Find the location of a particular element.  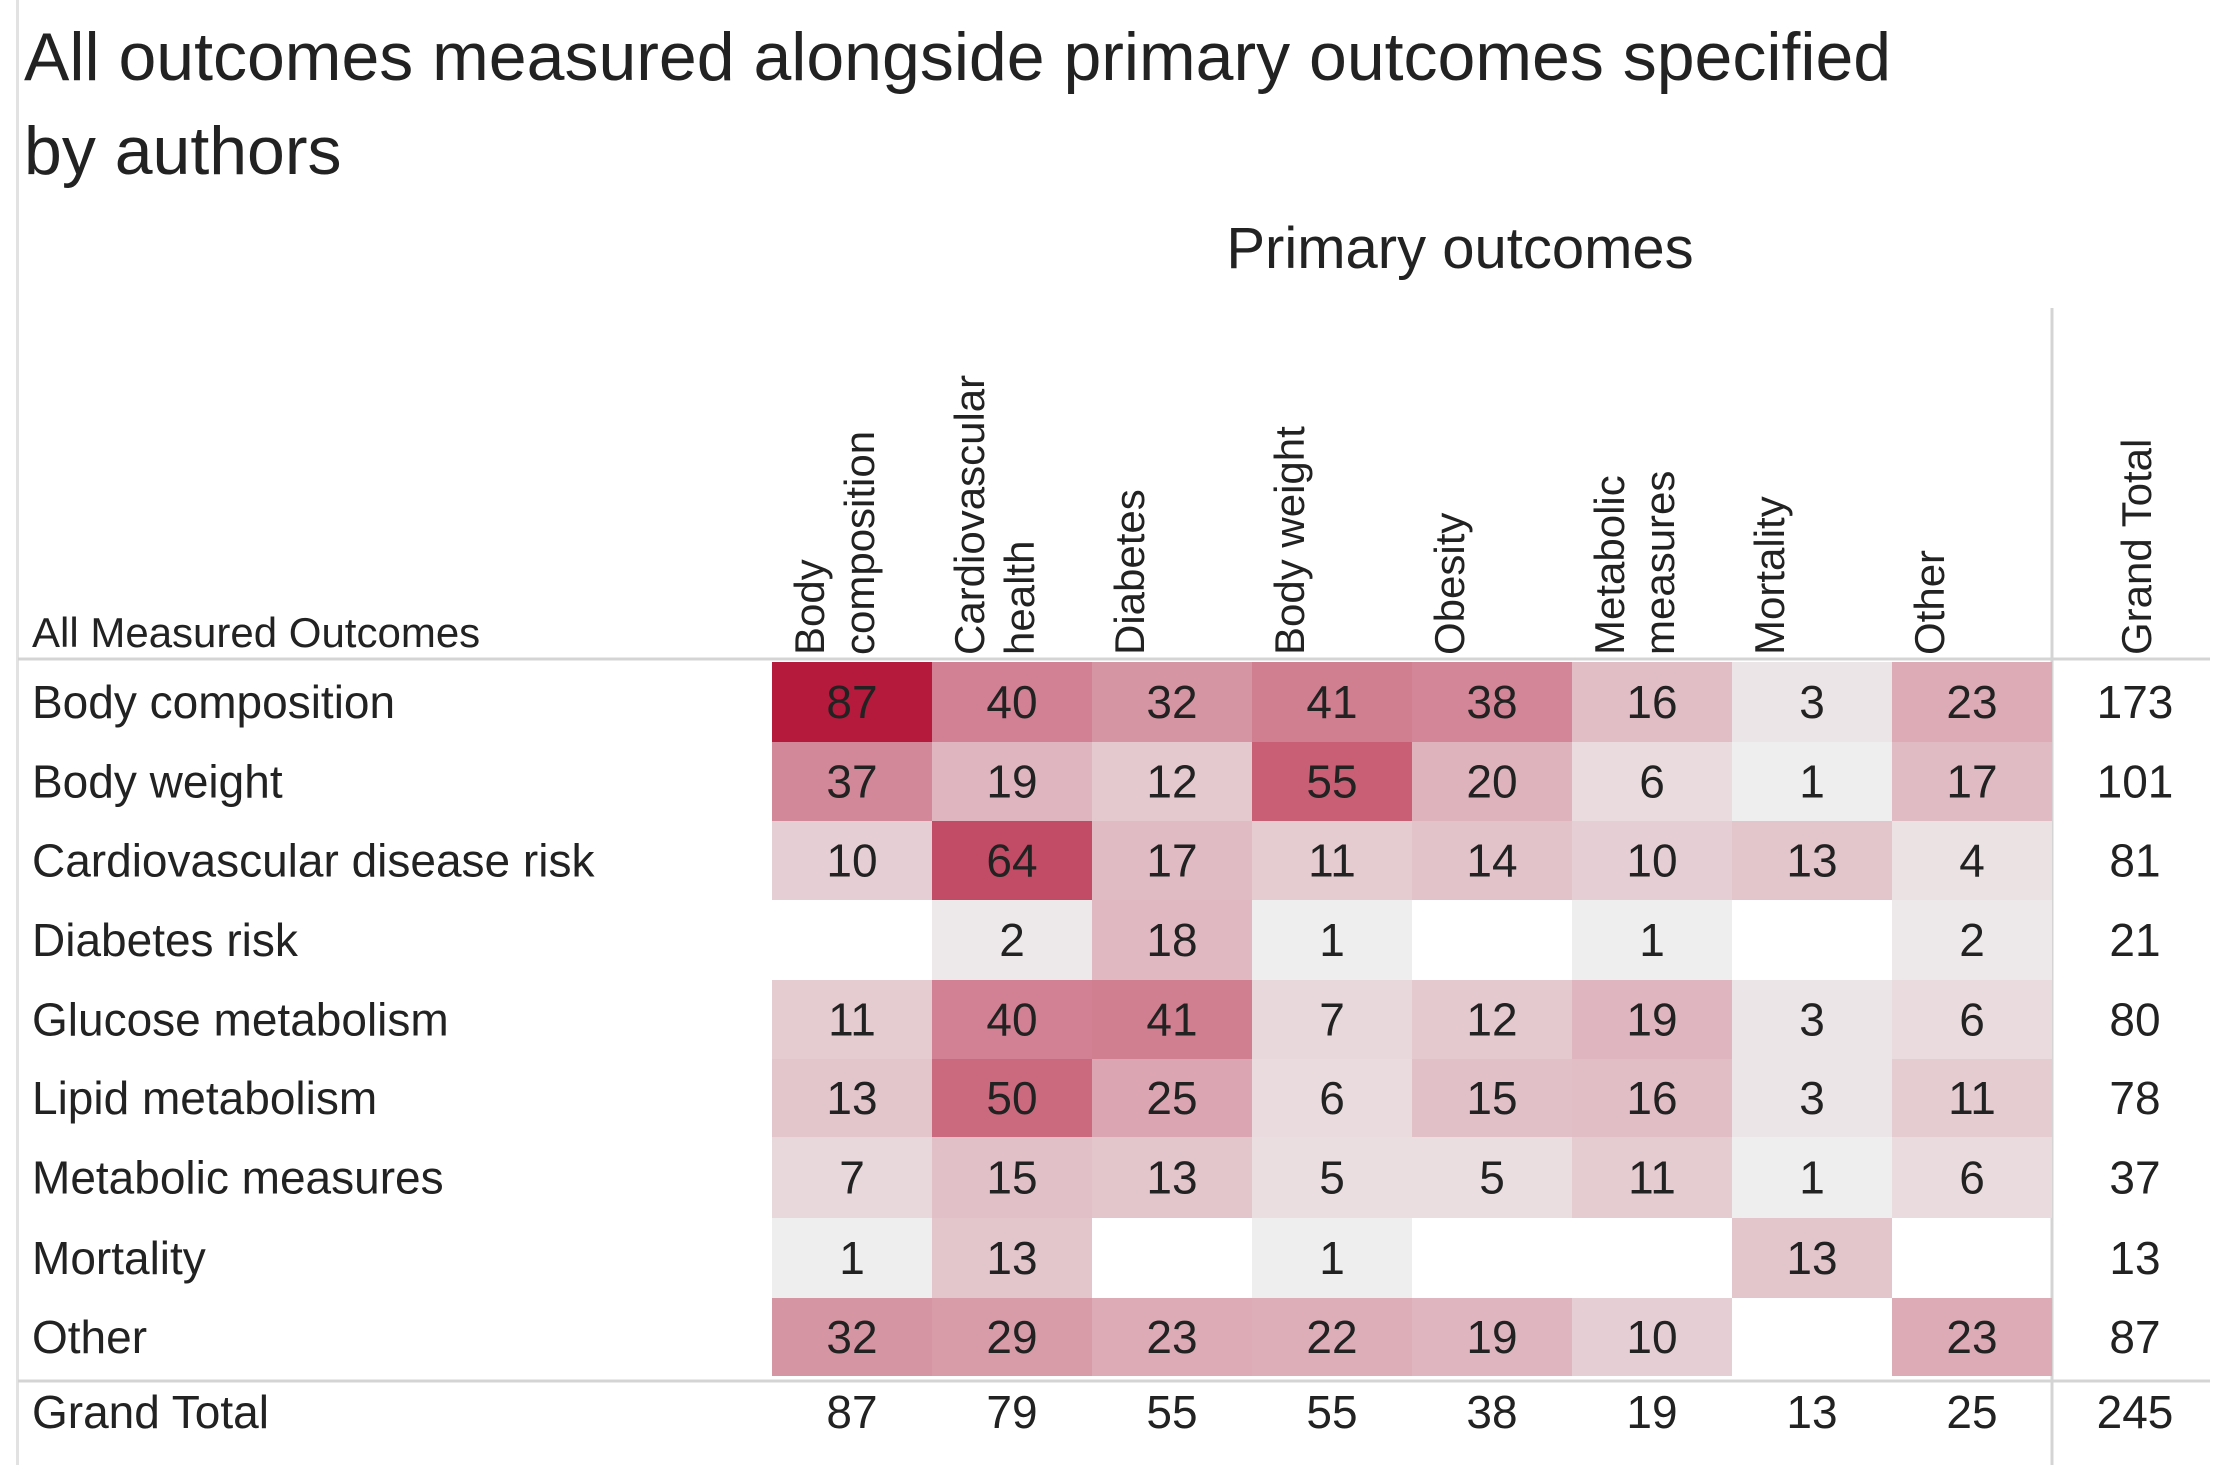

column-header: Cardiovascular health is located at coordinates (994, 515).